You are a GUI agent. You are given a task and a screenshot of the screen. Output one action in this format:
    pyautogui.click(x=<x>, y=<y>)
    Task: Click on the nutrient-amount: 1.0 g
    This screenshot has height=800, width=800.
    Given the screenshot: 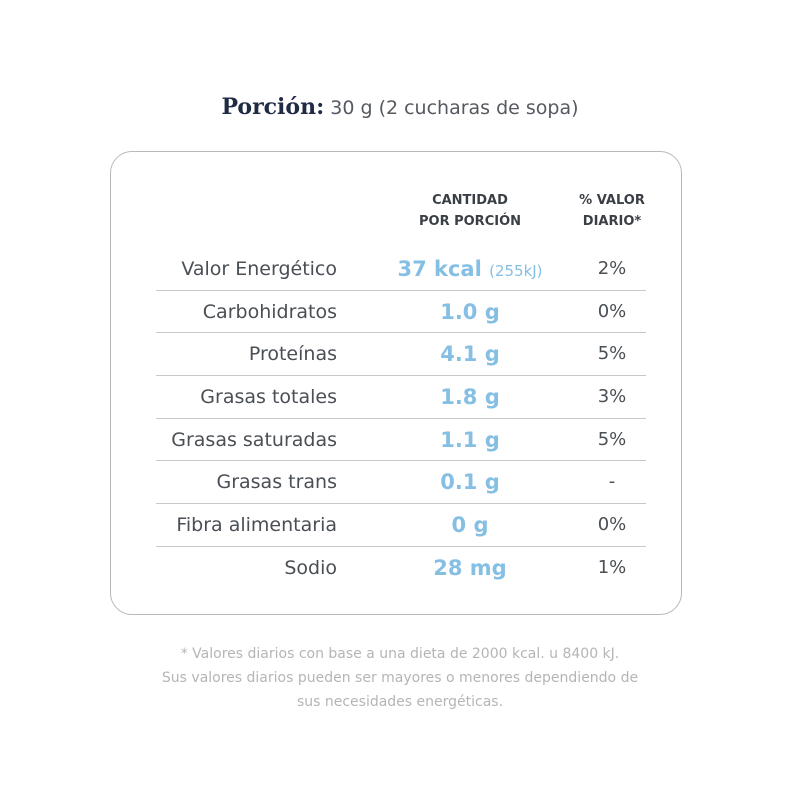 What is the action you would take?
    pyautogui.click(x=470, y=311)
    